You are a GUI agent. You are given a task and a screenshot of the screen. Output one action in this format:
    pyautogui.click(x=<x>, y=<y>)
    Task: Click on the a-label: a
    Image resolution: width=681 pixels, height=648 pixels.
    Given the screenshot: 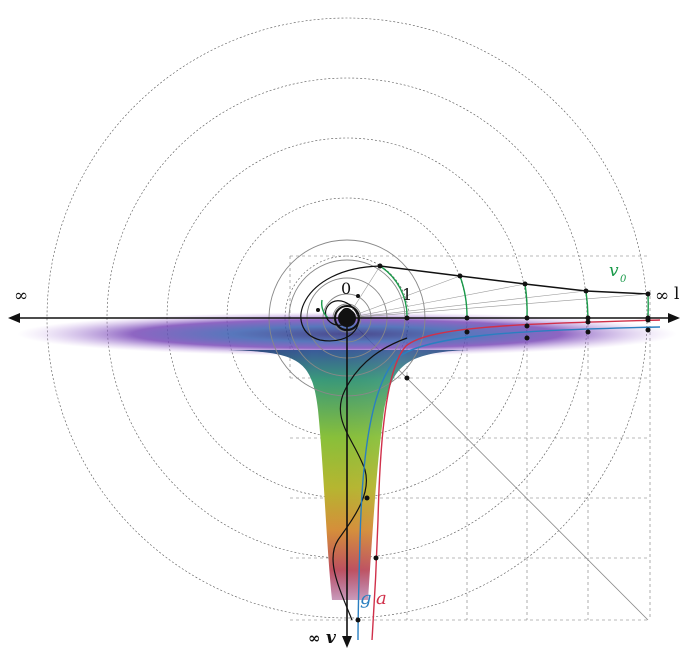 What is the action you would take?
    pyautogui.click(x=381, y=598)
    